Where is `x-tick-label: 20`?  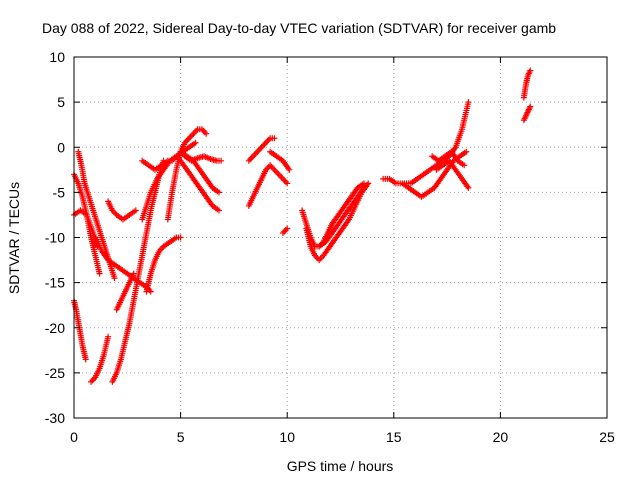
x-tick-label: 20 is located at coordinates (501, 437).